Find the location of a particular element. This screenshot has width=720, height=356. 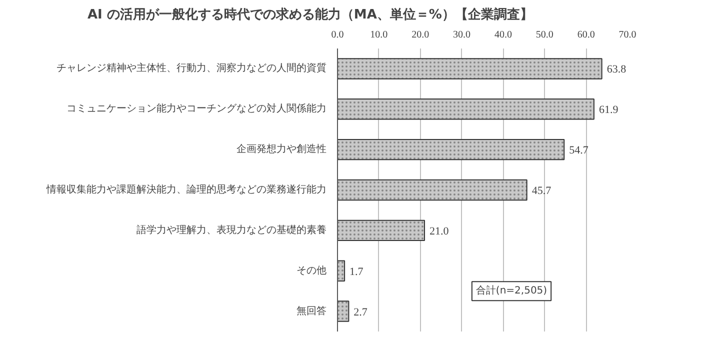

data-label: 63.8 is located at coordinates (616, 70).